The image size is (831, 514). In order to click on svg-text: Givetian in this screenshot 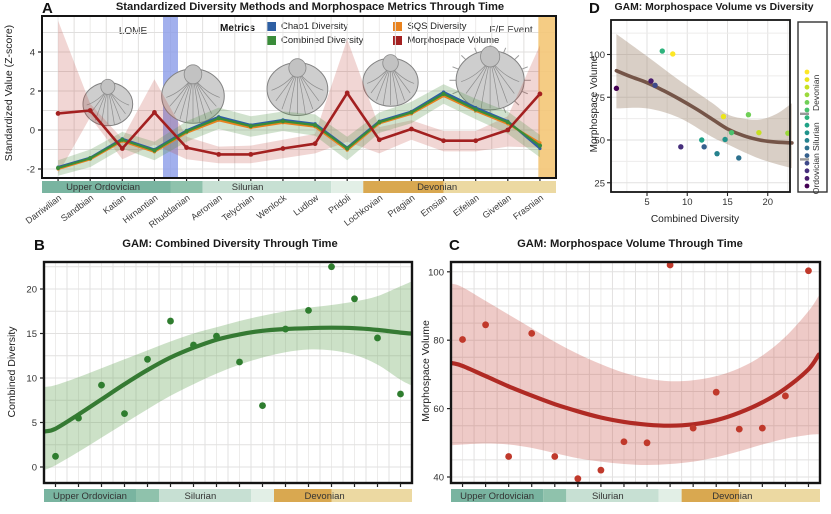, I will do `click(497, 207)`.